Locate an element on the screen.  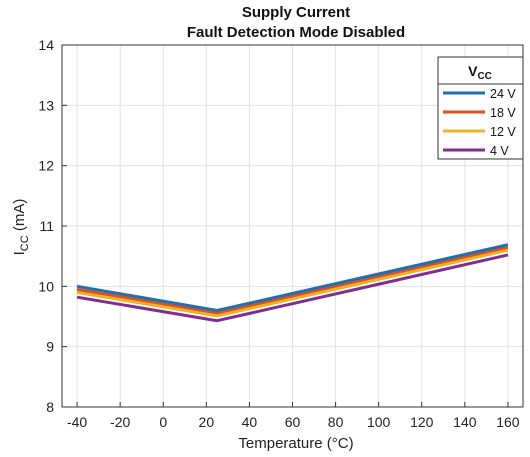
chart-title: Supply Current is located at coordinates (296, 12).